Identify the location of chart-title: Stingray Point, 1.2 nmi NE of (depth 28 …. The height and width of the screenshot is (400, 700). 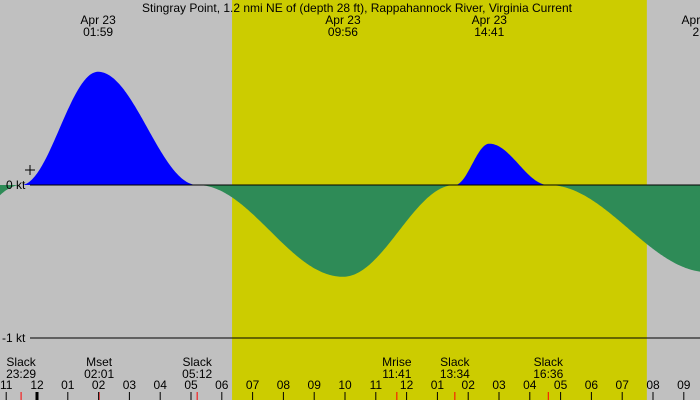
(357, 8).